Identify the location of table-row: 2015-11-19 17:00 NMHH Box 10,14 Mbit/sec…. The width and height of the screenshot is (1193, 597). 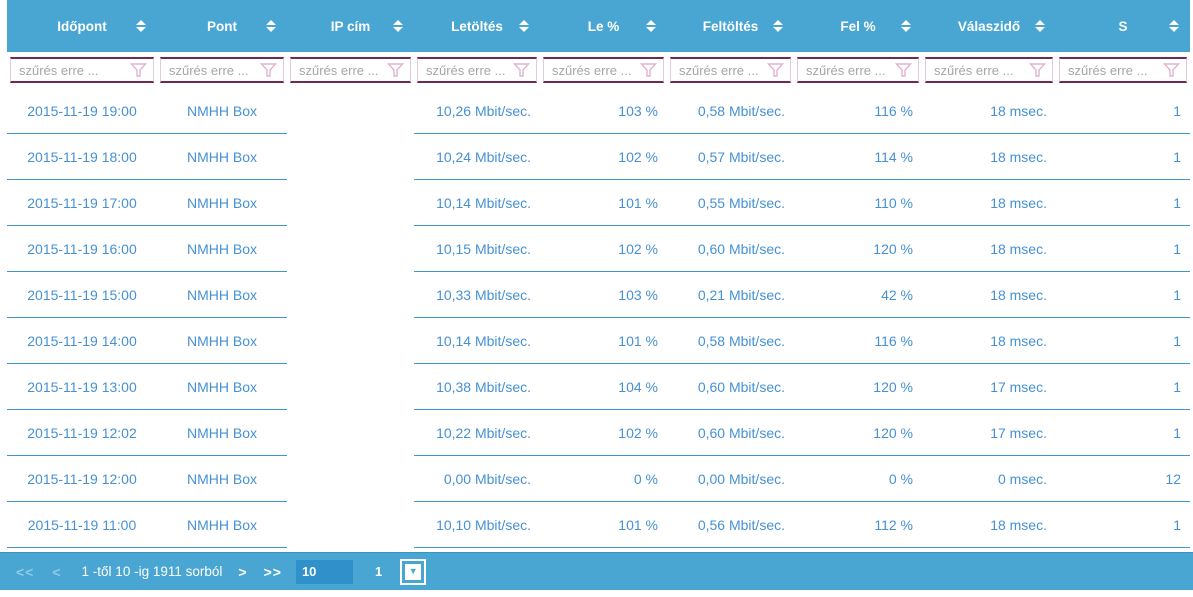
(598, 203).